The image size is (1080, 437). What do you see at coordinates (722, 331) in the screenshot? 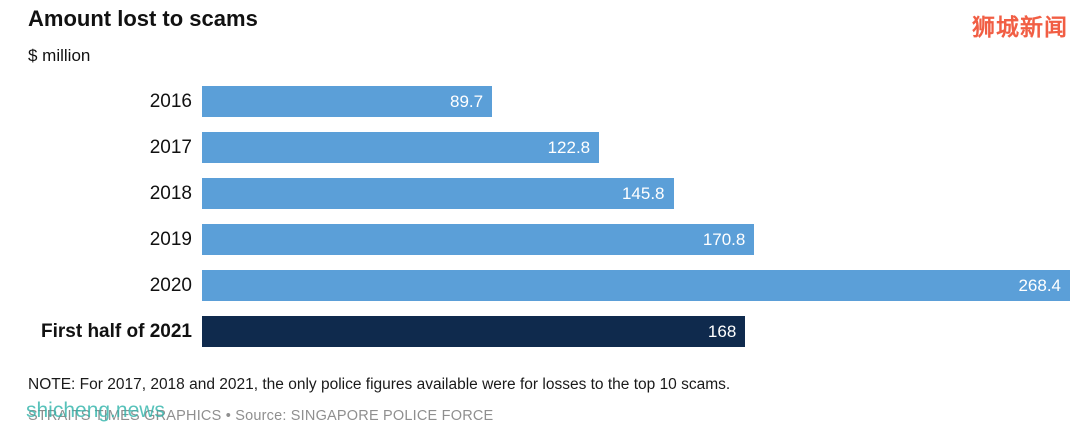
I see `value-label: 168` at bounding box center [722, 331].